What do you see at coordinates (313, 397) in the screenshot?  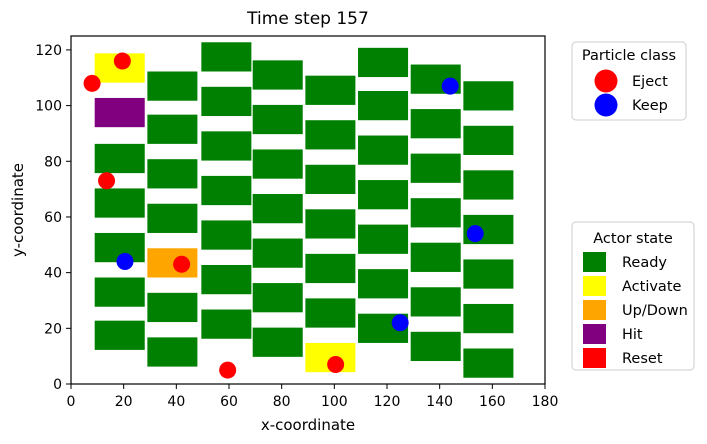 I see `x-axis: 0 20 40 60 80 100 120 140 160 180` at bounding box center [313, 397].